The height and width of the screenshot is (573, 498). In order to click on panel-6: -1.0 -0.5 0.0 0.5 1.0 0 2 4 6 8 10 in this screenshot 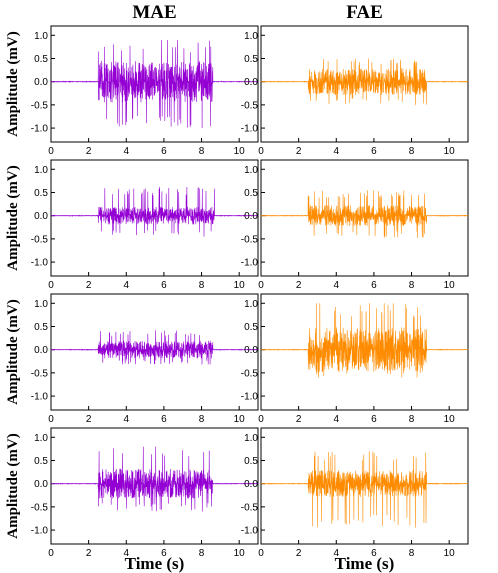, I will do `click(355, 359)`.